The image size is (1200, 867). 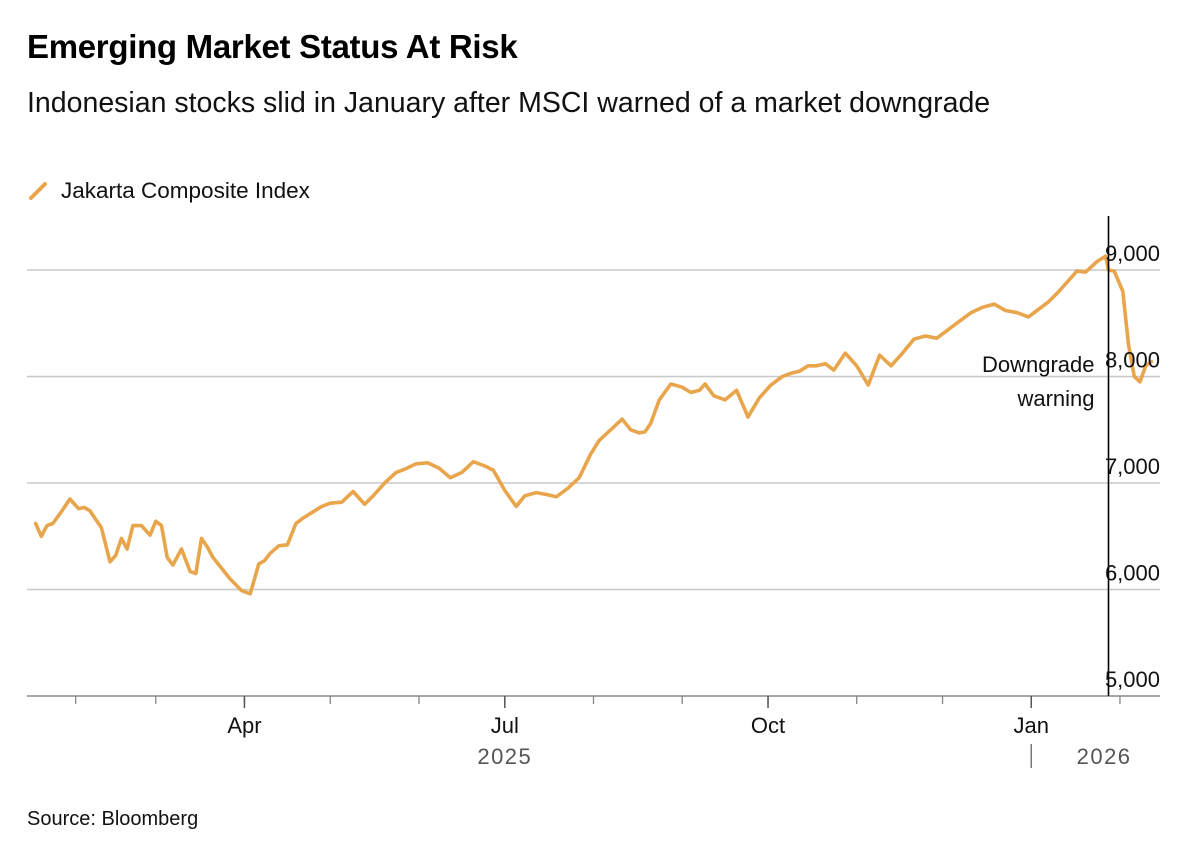 What do you see at coordinates (1055, 398) in the screenshot?
I see `annotation-label: warning` at bounding box center [1055, 398].